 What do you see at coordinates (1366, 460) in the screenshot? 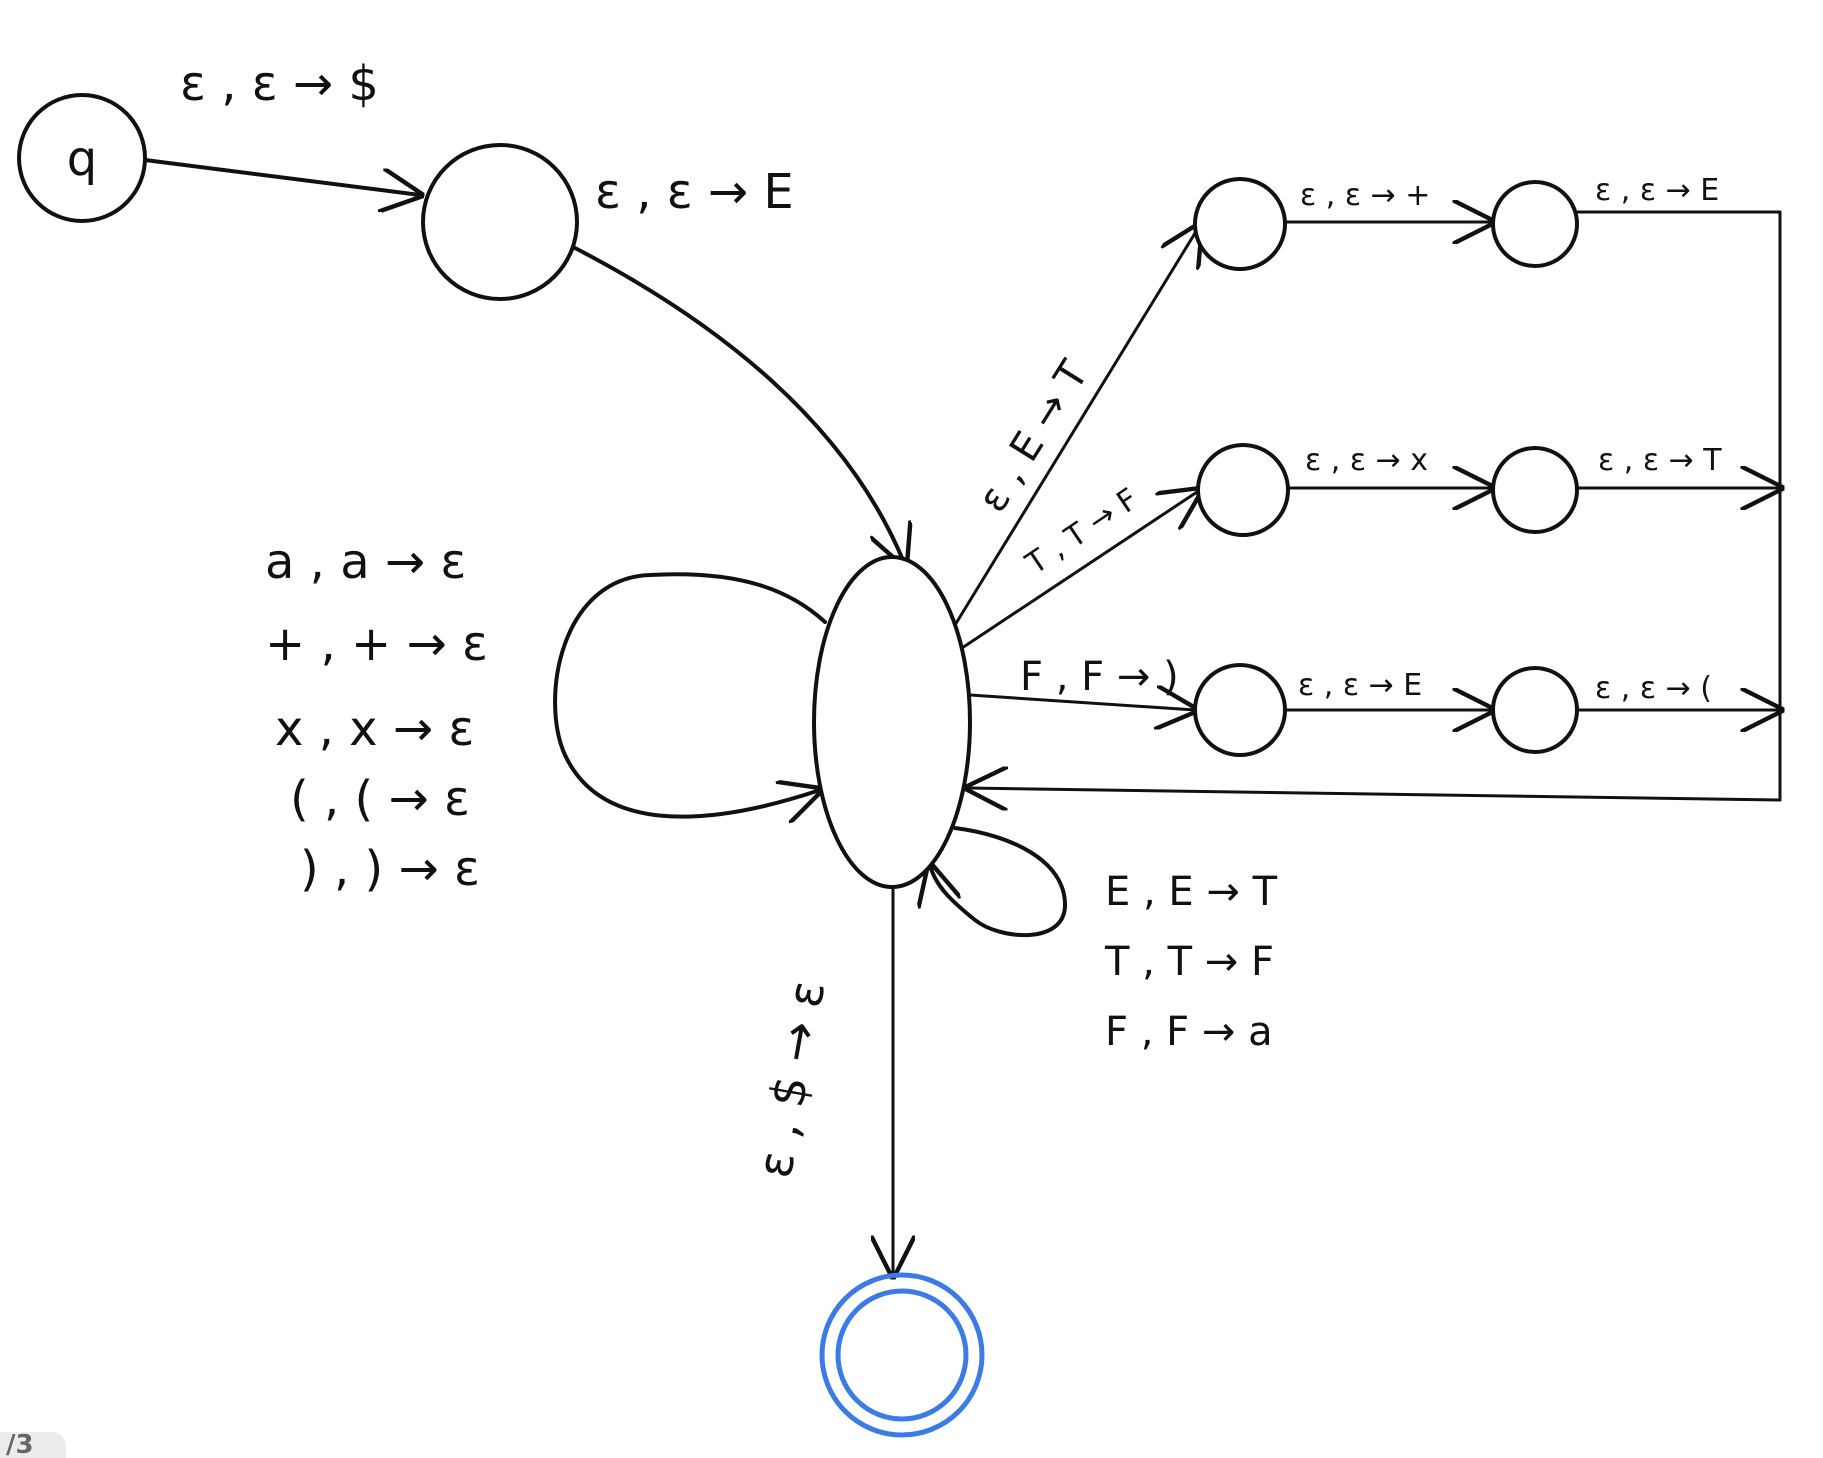
I see `label-mid-a-to-b: ε , ε → x` at bounding box center [1366, 460].